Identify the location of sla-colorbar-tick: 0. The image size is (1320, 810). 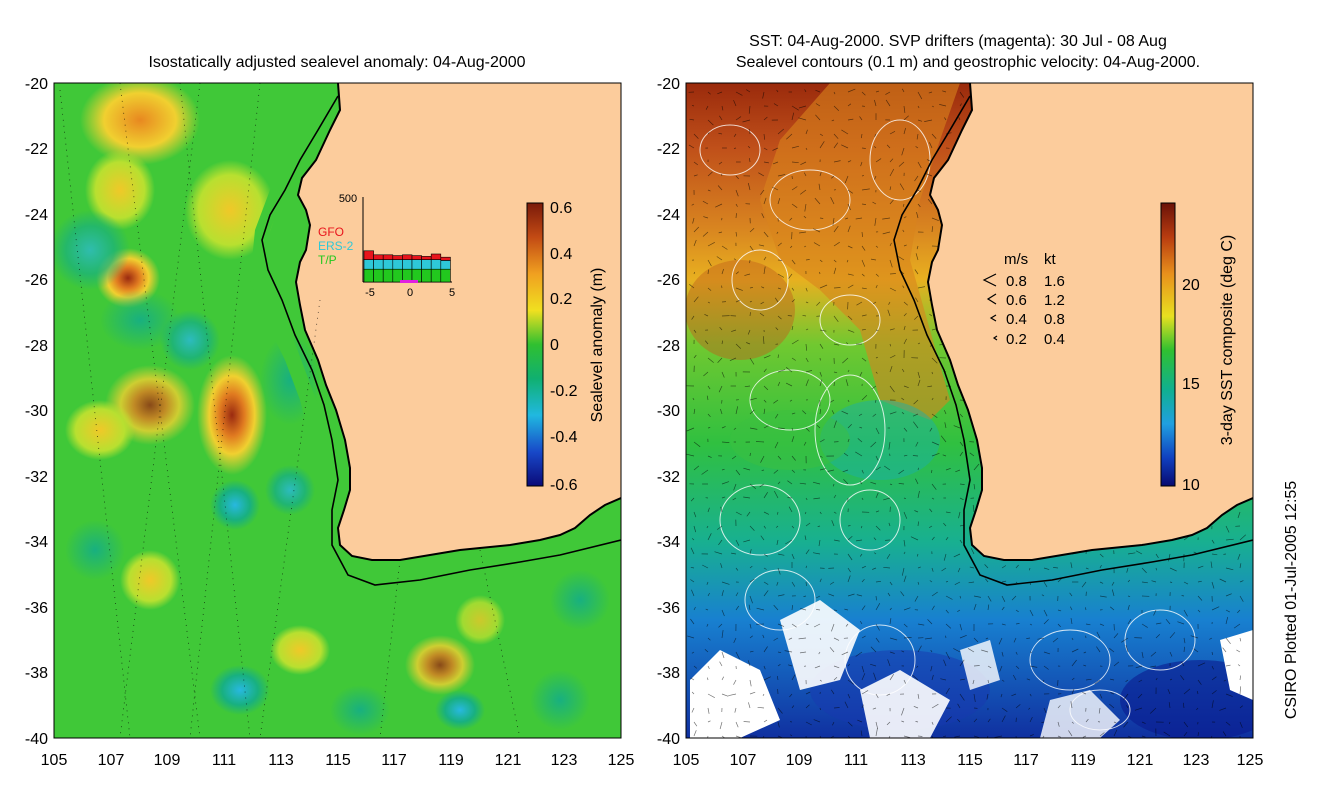
(554, 345).